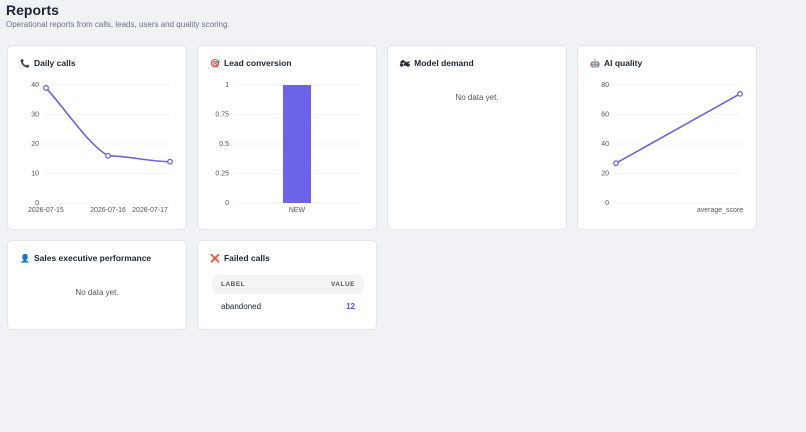 This screenshot has width=806, height=432. I want to click on table-row: abandoned 12, so click(288, 306).